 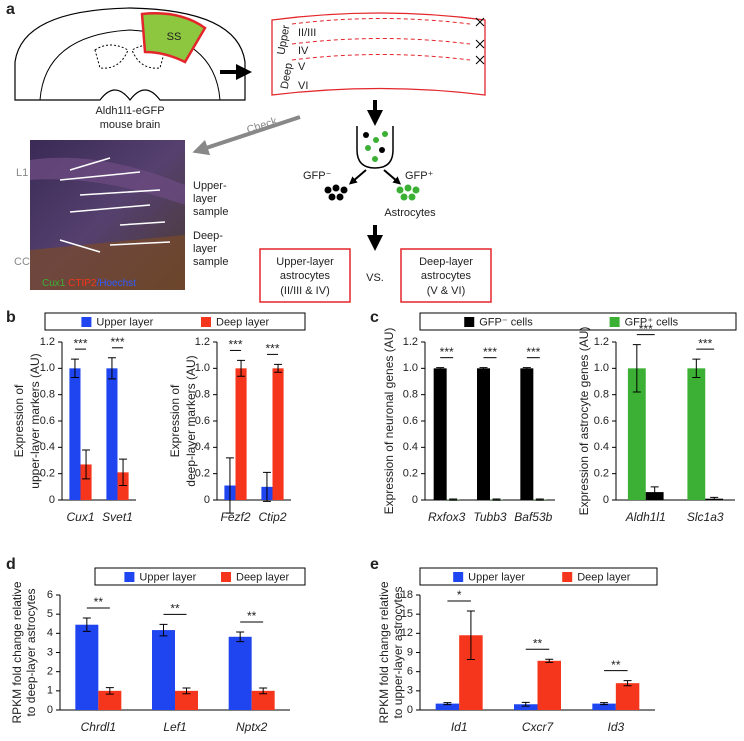 I want to click on x-tick-label: Aldh1l1, so click(x=645, y=517).